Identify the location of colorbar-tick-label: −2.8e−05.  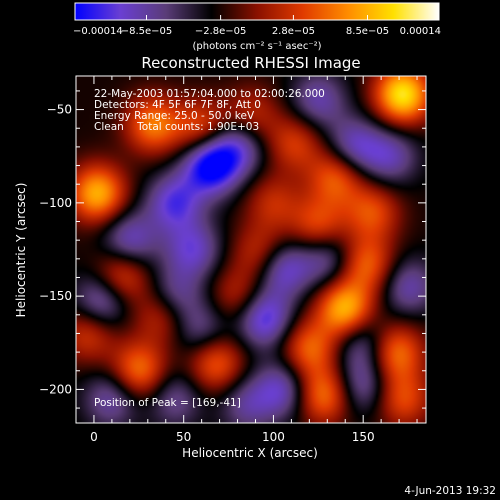
(221, 31).